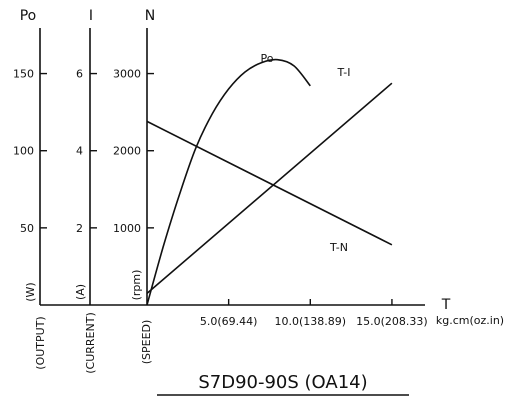  Describe the element at coordinates (40, 342) in the screenshot. I see `po-axis-name: (OUTPUT)` at that location.